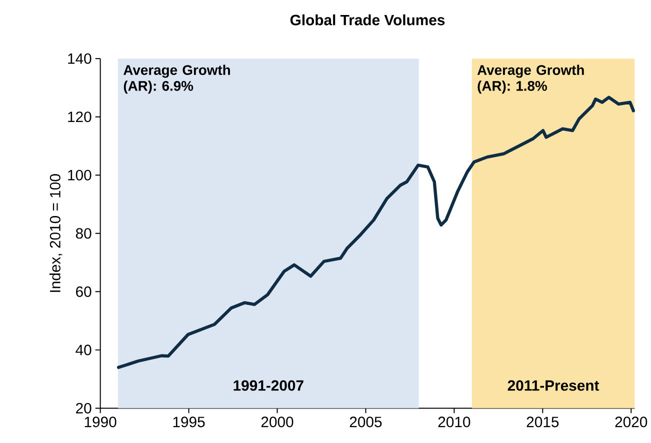  I want to click on band-label: 1991-2007, so click(269, 385).